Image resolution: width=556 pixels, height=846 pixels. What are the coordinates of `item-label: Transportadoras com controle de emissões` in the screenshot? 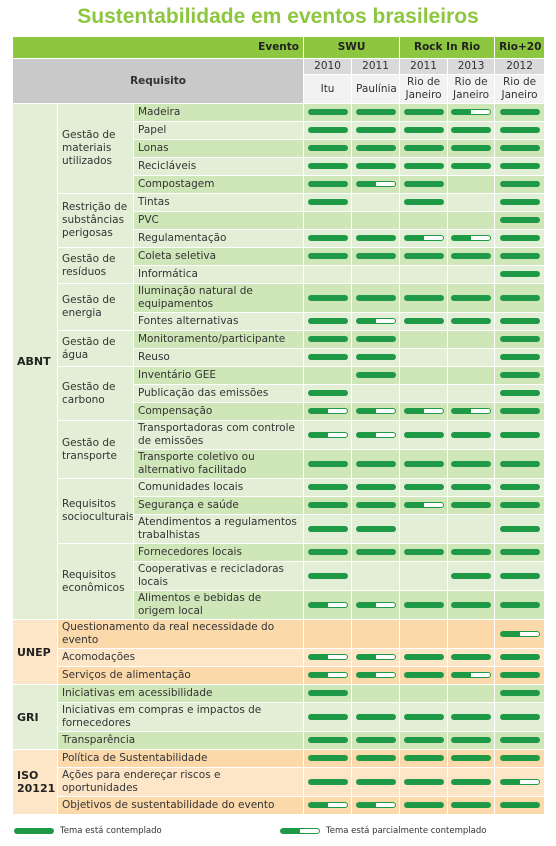 It's located at (218, 435).